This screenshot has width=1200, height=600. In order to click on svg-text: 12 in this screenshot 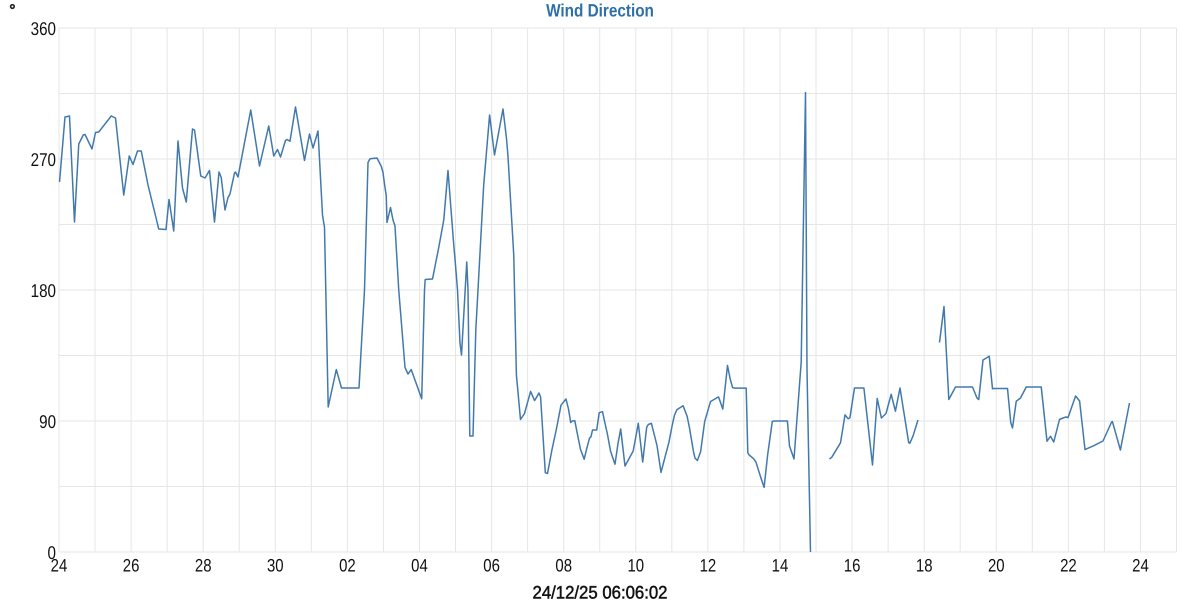, I will do `click(708, 566)`.